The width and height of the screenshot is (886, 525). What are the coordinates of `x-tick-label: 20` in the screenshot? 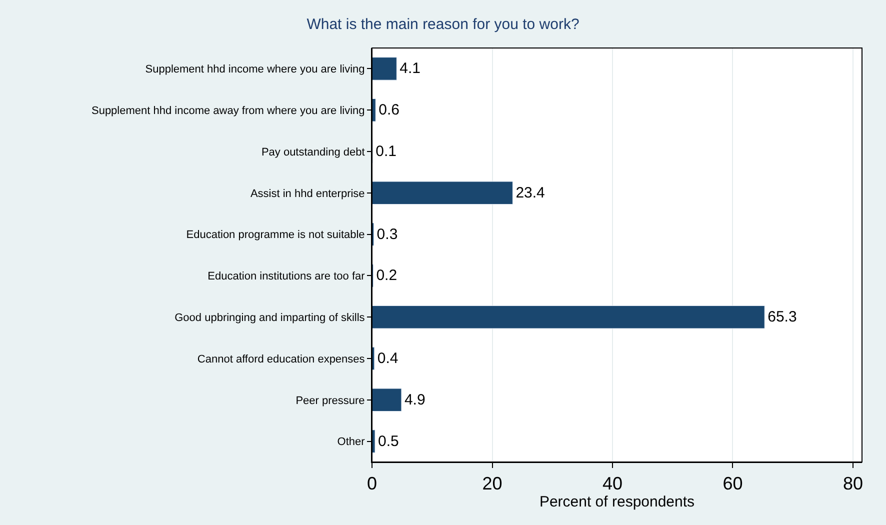 It's located at (492, 484).